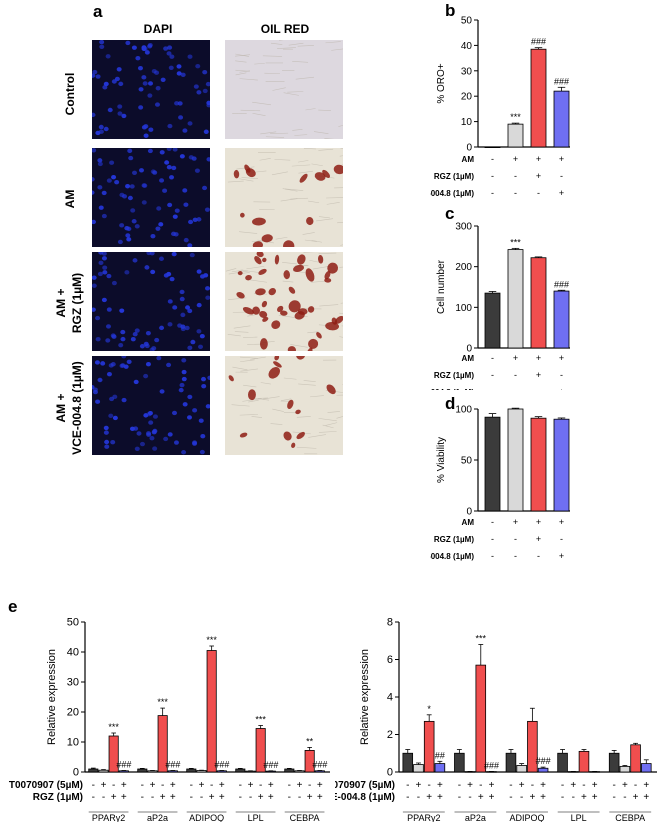  What do you see at coordinates (454, 375) in the screenshot?
I see `chart-c-condition-label: RGZ (1µM)` at bounding box center [454, 375].